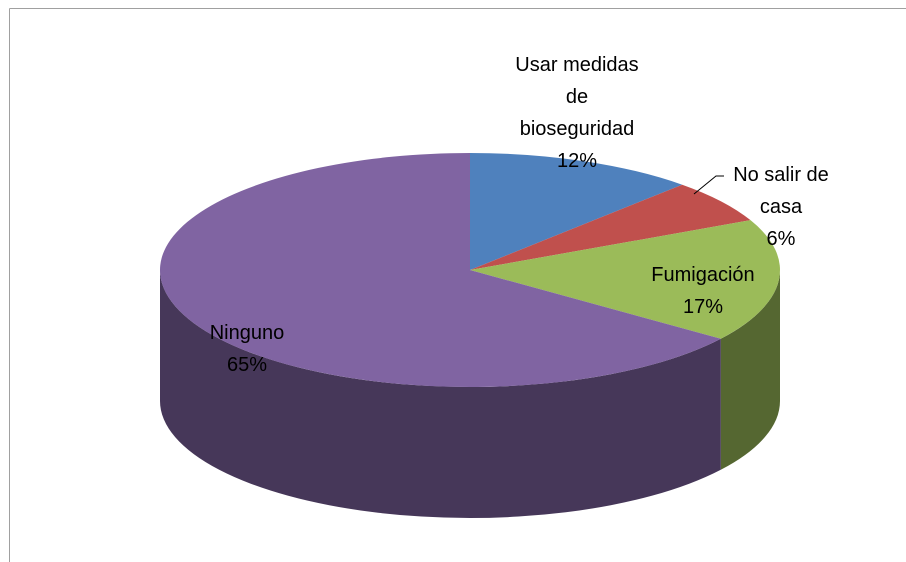  Describe the element at coordinates (781, 191) in the screenshot. I see `category-label: No salir de casa` at that location.